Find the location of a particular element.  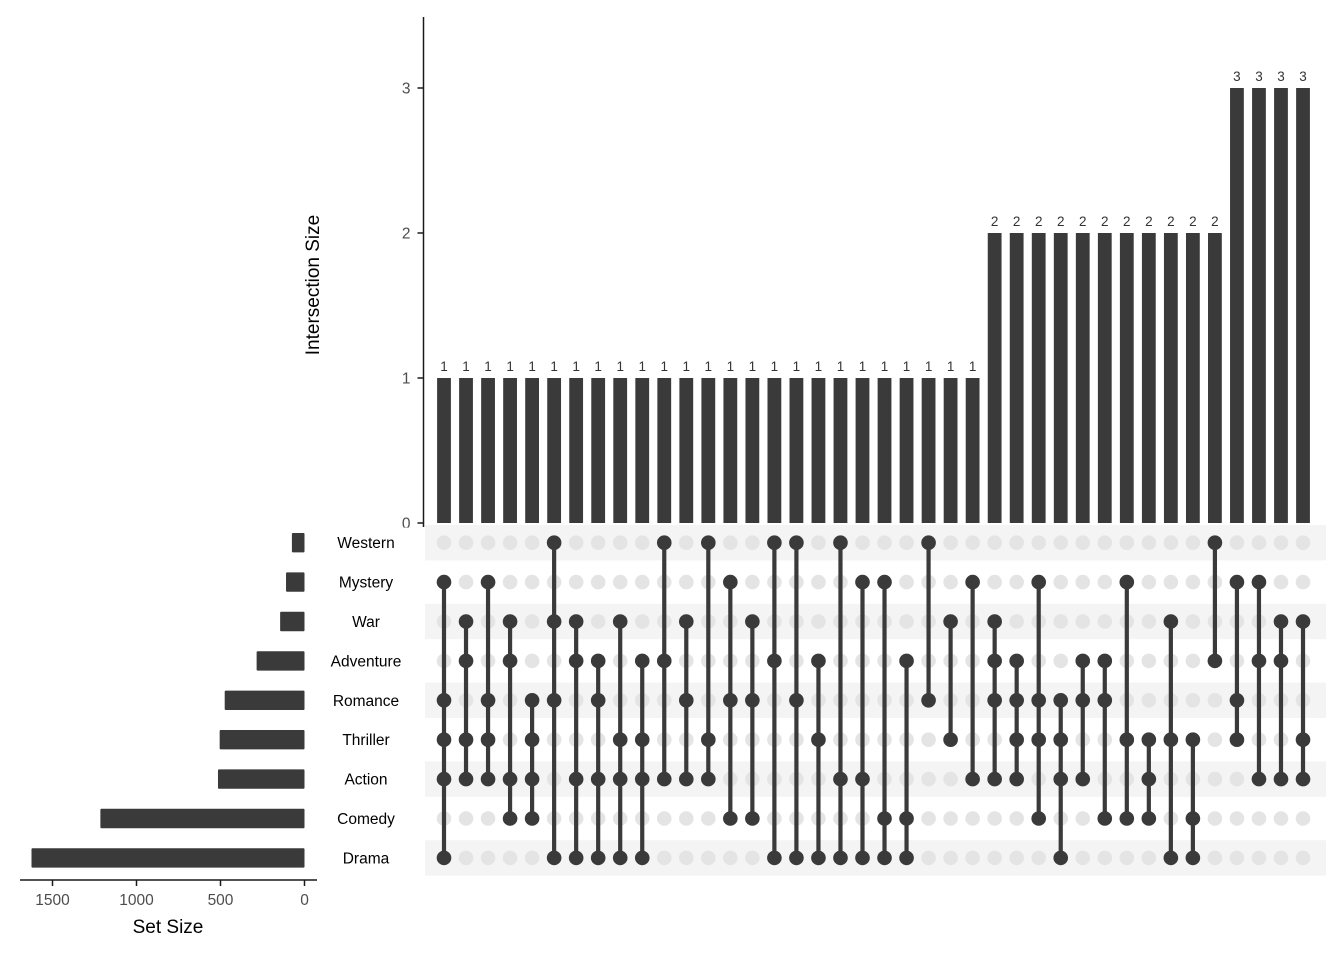

intersection-axis-tick-label: 3 is located at coordinates (406, 89).